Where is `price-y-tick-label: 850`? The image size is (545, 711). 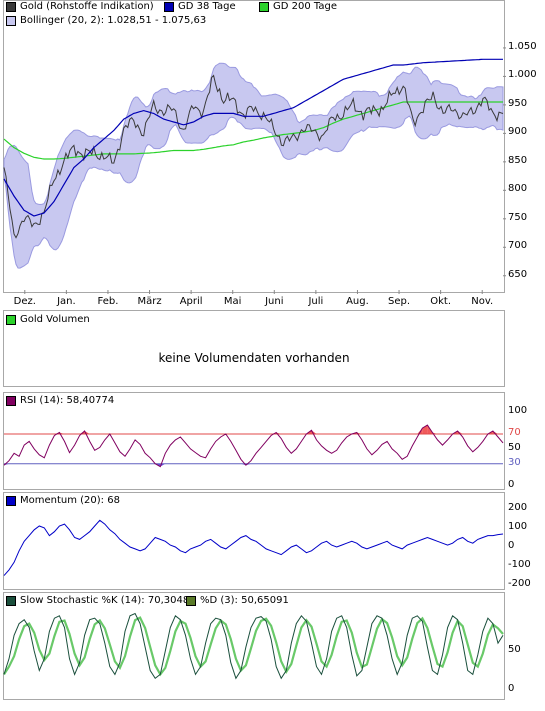 price-y-tick-label: 850 is located at coordinates (518, 160).